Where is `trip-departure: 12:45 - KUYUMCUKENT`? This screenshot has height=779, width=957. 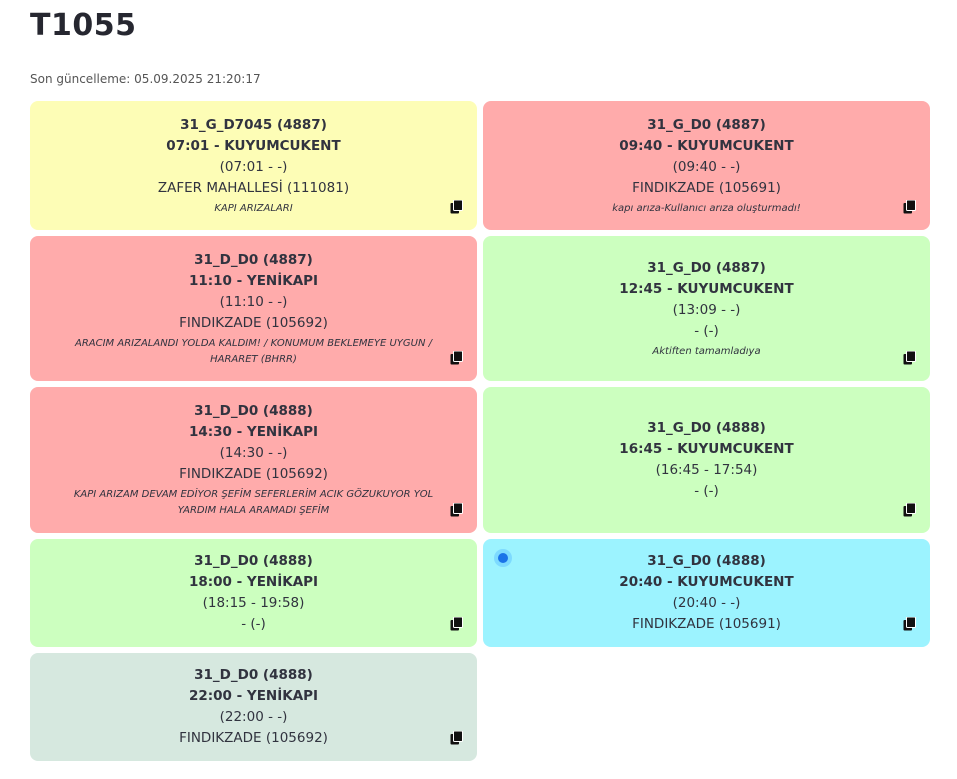 trip-departure: 12:45 - KUYUMCUKENT is located at coordinates (706, 288).